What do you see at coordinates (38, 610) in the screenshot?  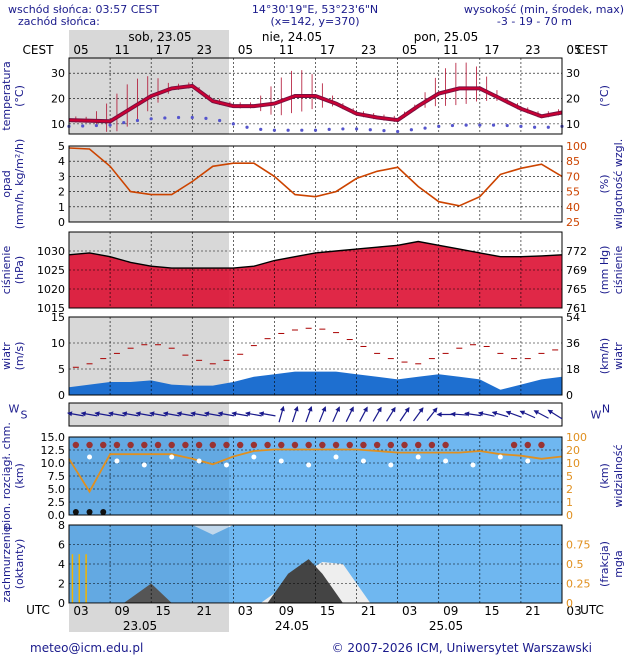 I see `timezone-label-bottom: UTC` at bounding box center [38, 610].